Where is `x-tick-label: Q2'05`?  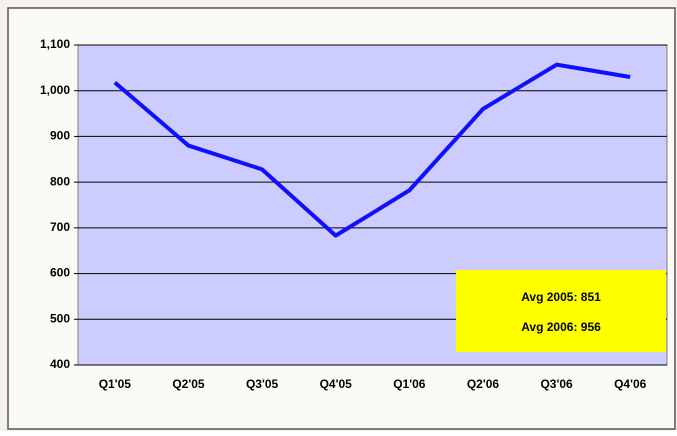 x-tick-label: Q2'05 is located at coordinates (188, 384).